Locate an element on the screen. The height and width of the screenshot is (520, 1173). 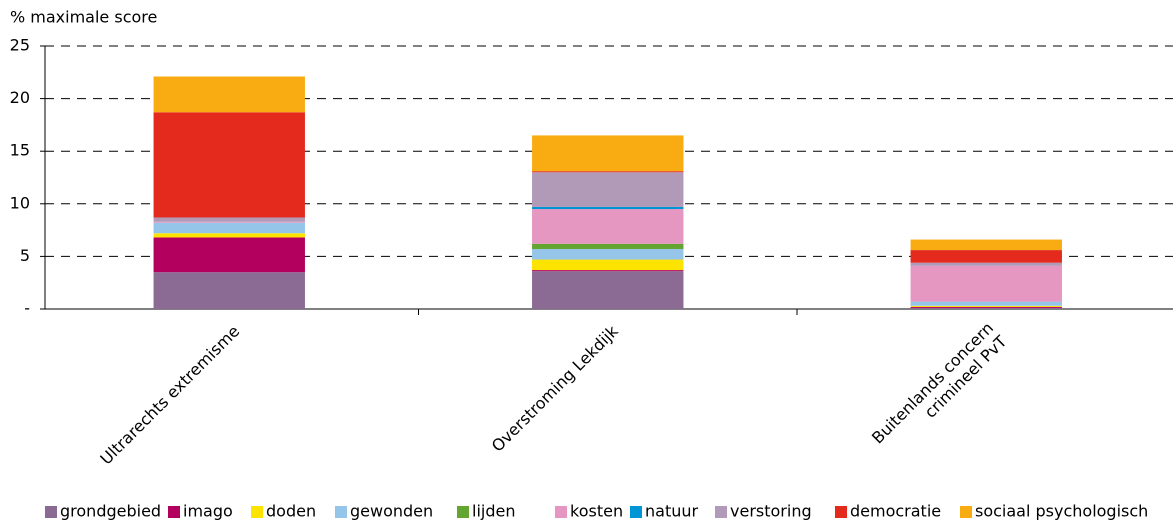
y-tick-label: 10 is located at coordinates (20, 202).